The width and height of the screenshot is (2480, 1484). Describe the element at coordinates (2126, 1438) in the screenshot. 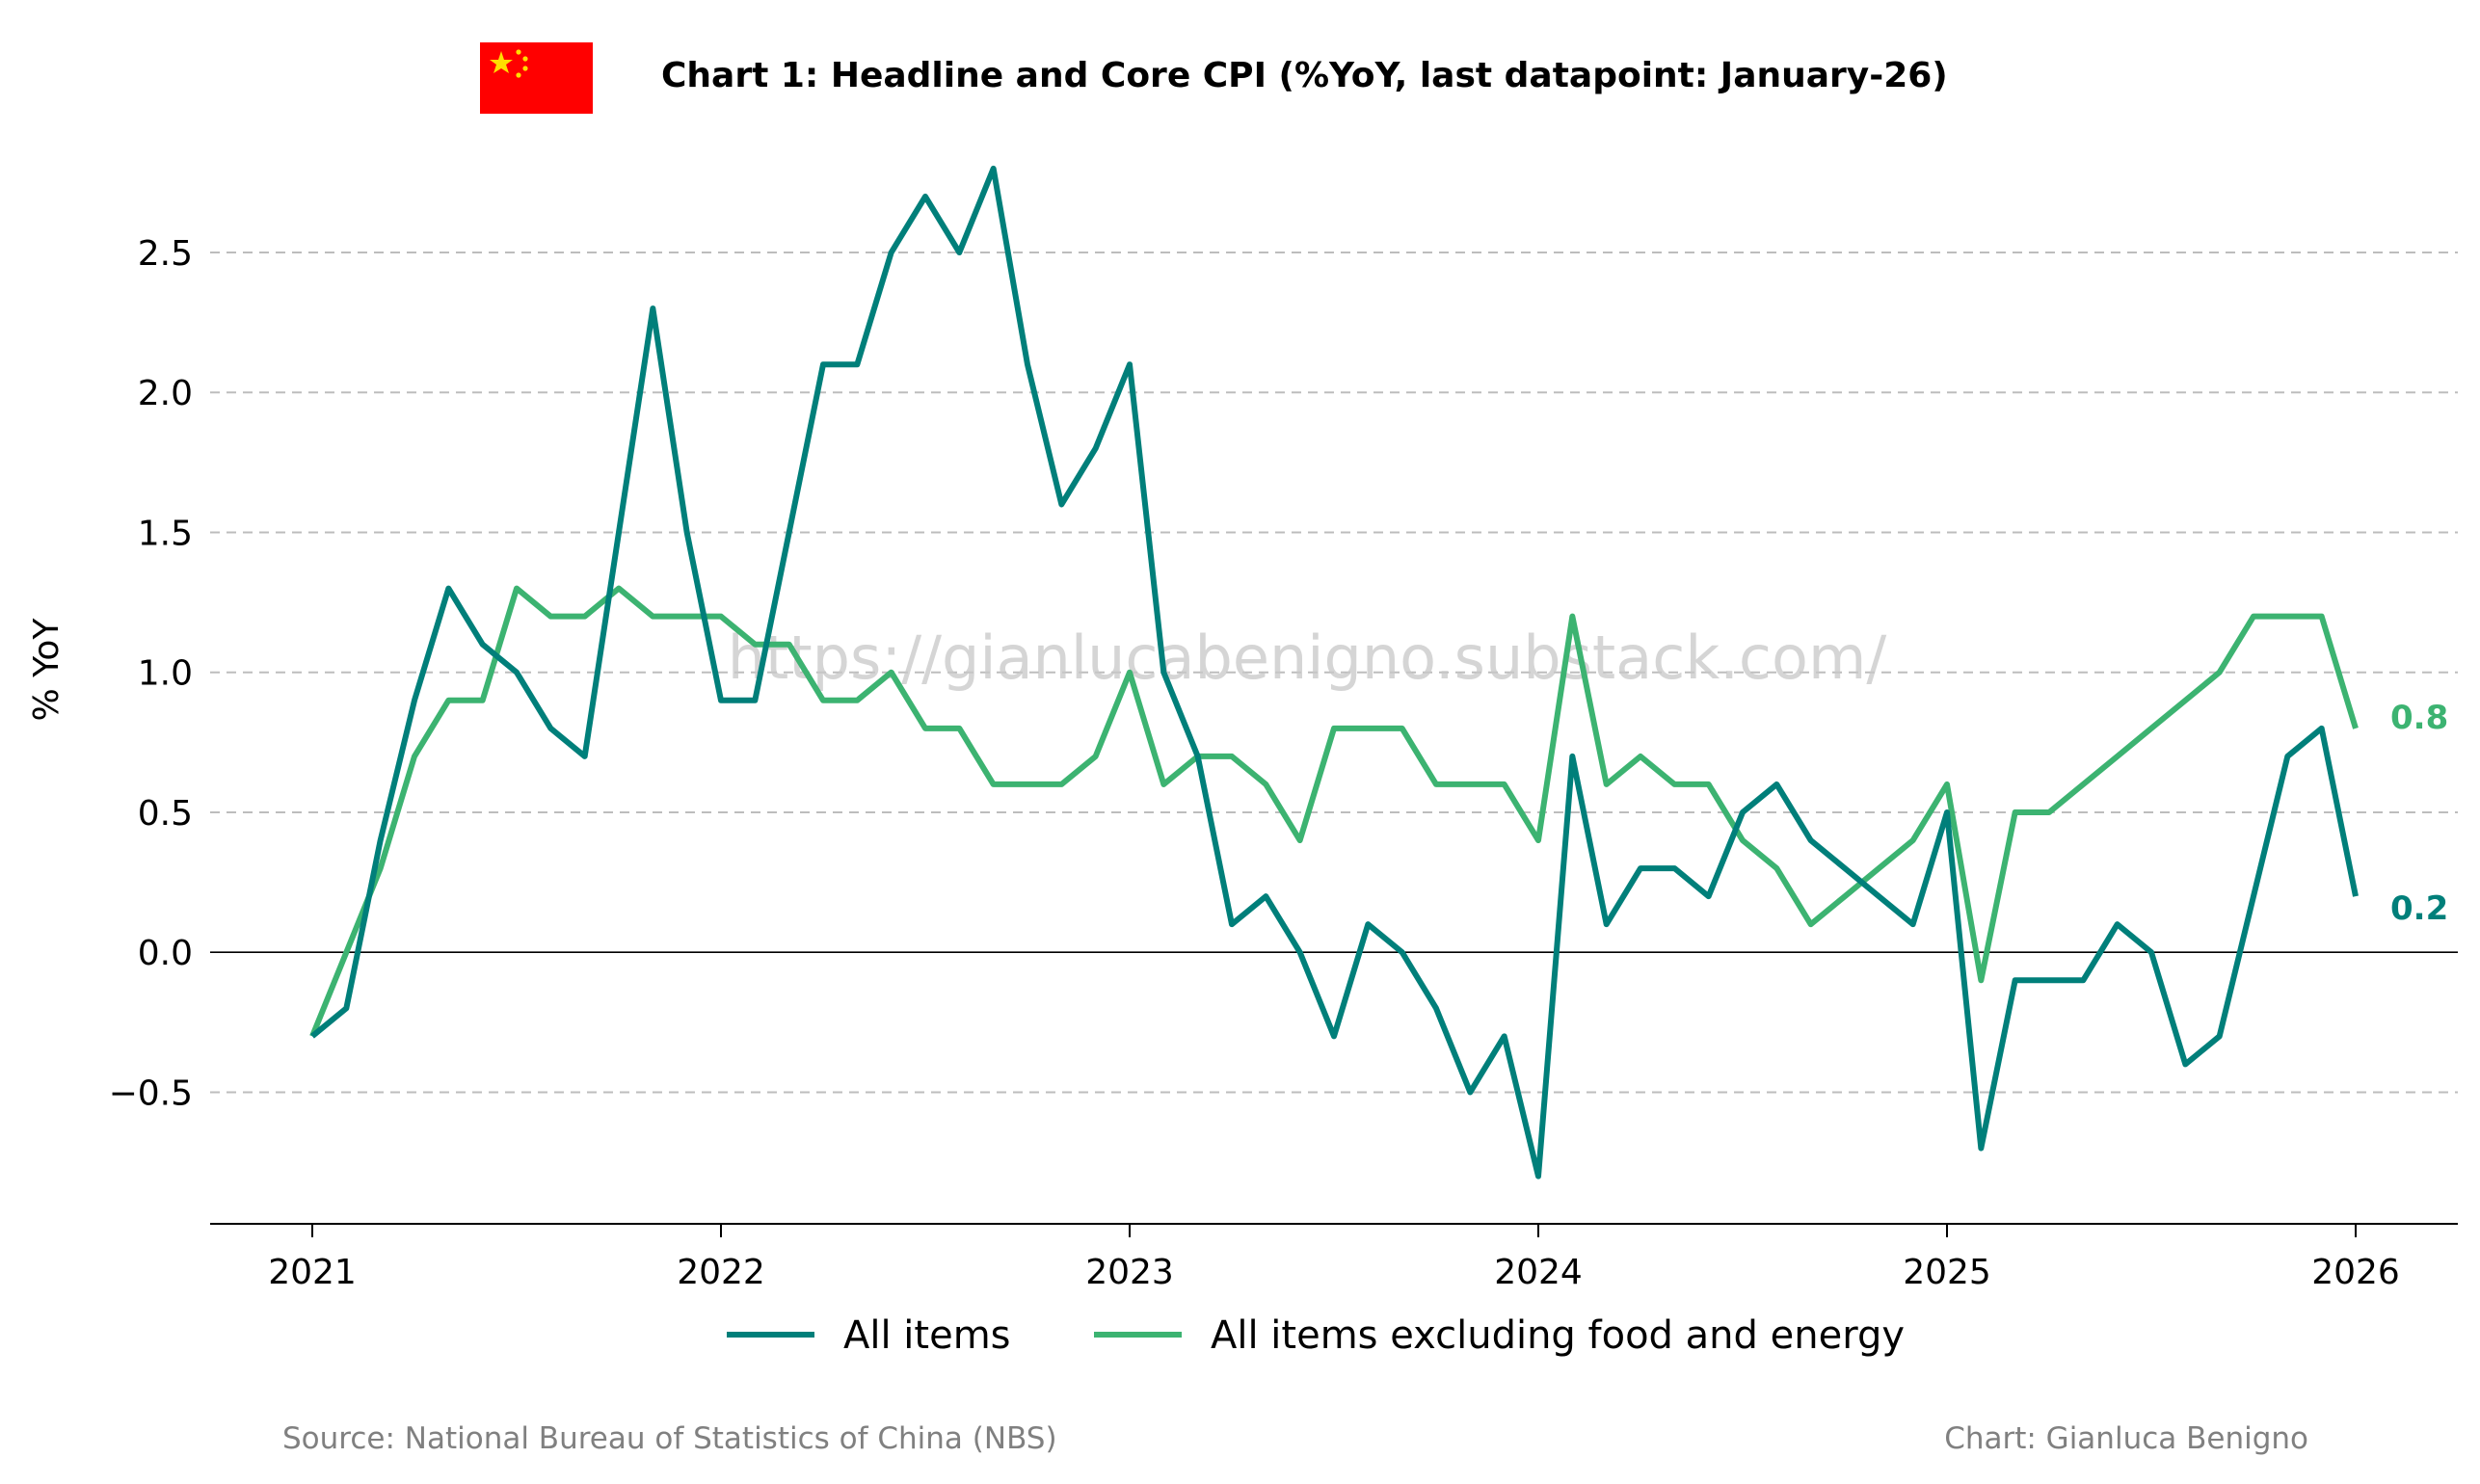

I see `chart-credit: Chart: Gianluca Benigno` at that location.